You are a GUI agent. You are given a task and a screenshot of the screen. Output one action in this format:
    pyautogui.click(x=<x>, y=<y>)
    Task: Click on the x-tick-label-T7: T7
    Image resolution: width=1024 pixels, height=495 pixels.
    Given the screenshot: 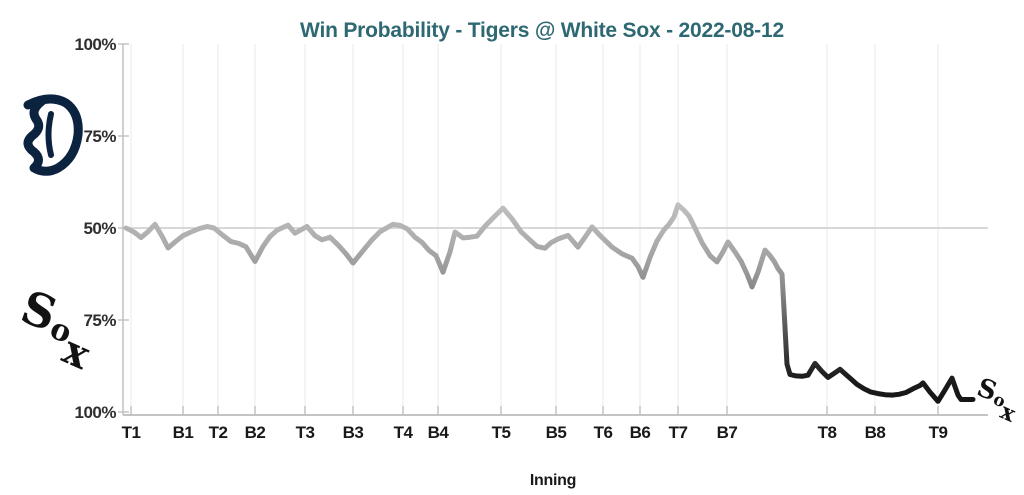 What is the action you would take?
    pyautogui.click(x=678, y=432)
    